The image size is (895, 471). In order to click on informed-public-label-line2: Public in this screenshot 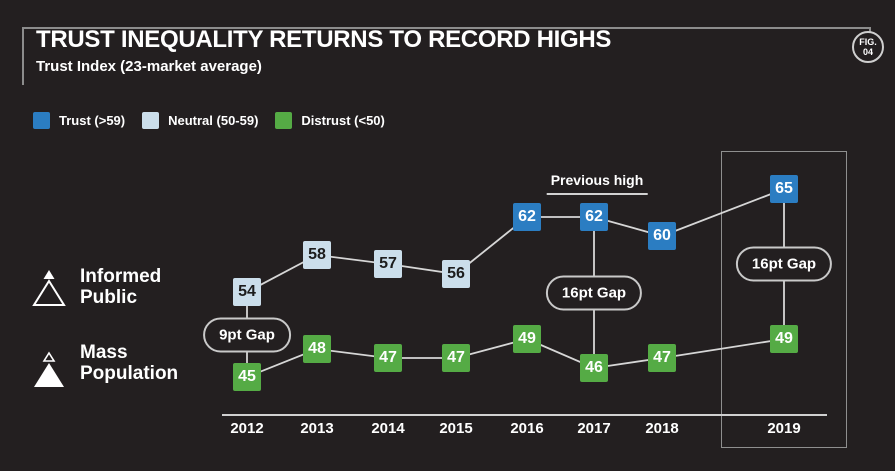, I will do `click(109, 297)`.